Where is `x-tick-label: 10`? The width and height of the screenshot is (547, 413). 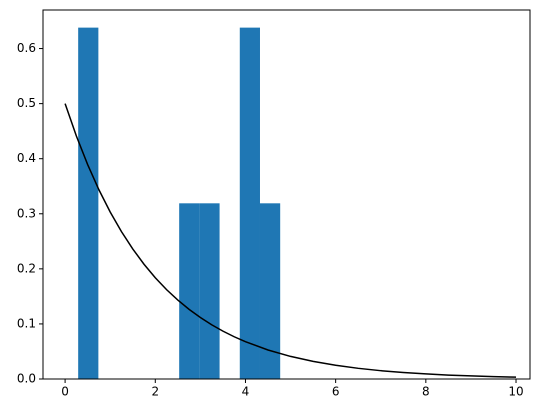
x-tick-label: 10 is located at coordinates (515, 392).